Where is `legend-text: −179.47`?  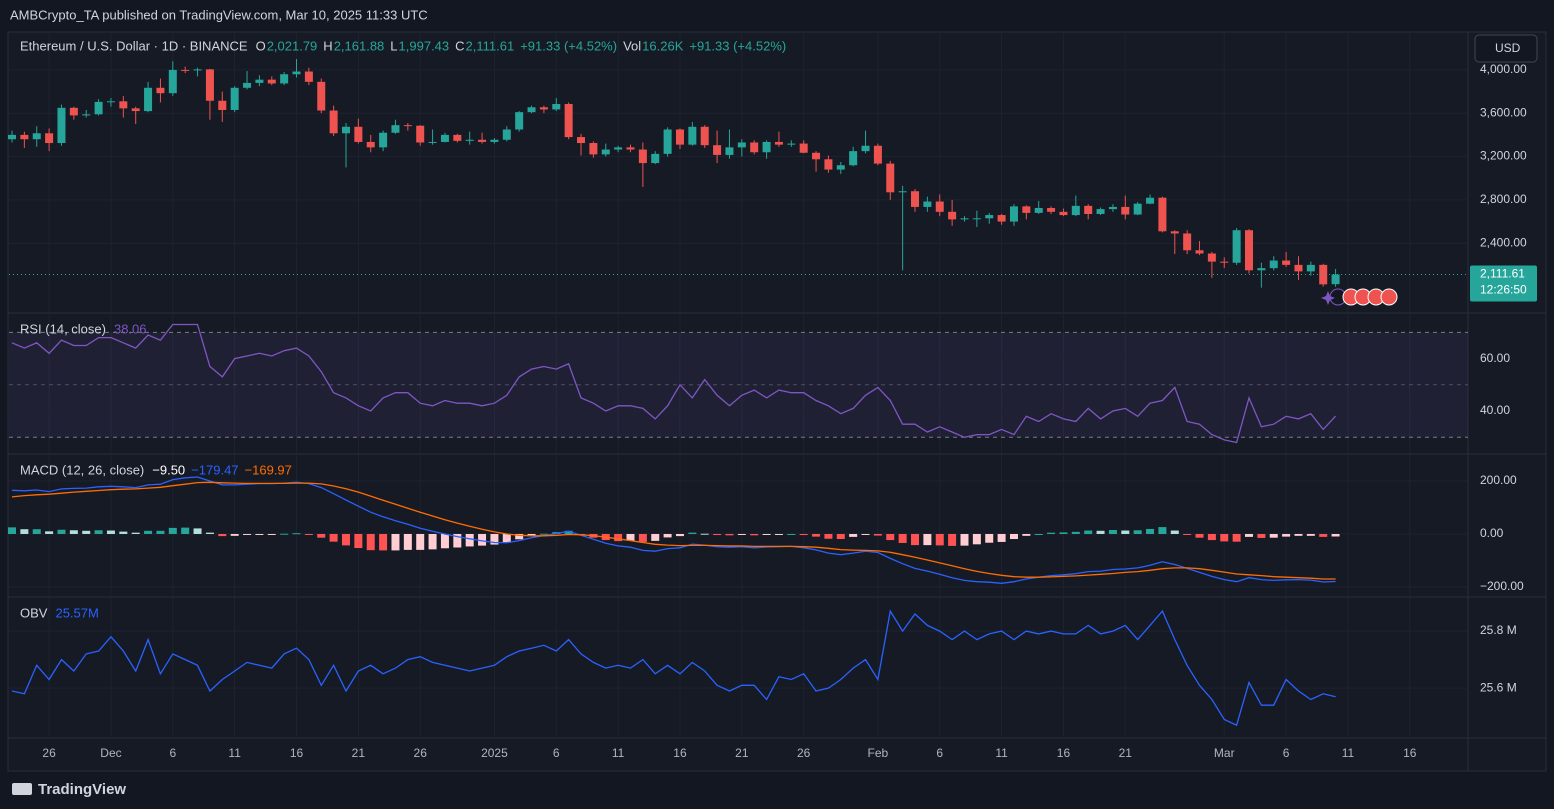 legend-text: −179.47 is located at coordinates (214, 469).